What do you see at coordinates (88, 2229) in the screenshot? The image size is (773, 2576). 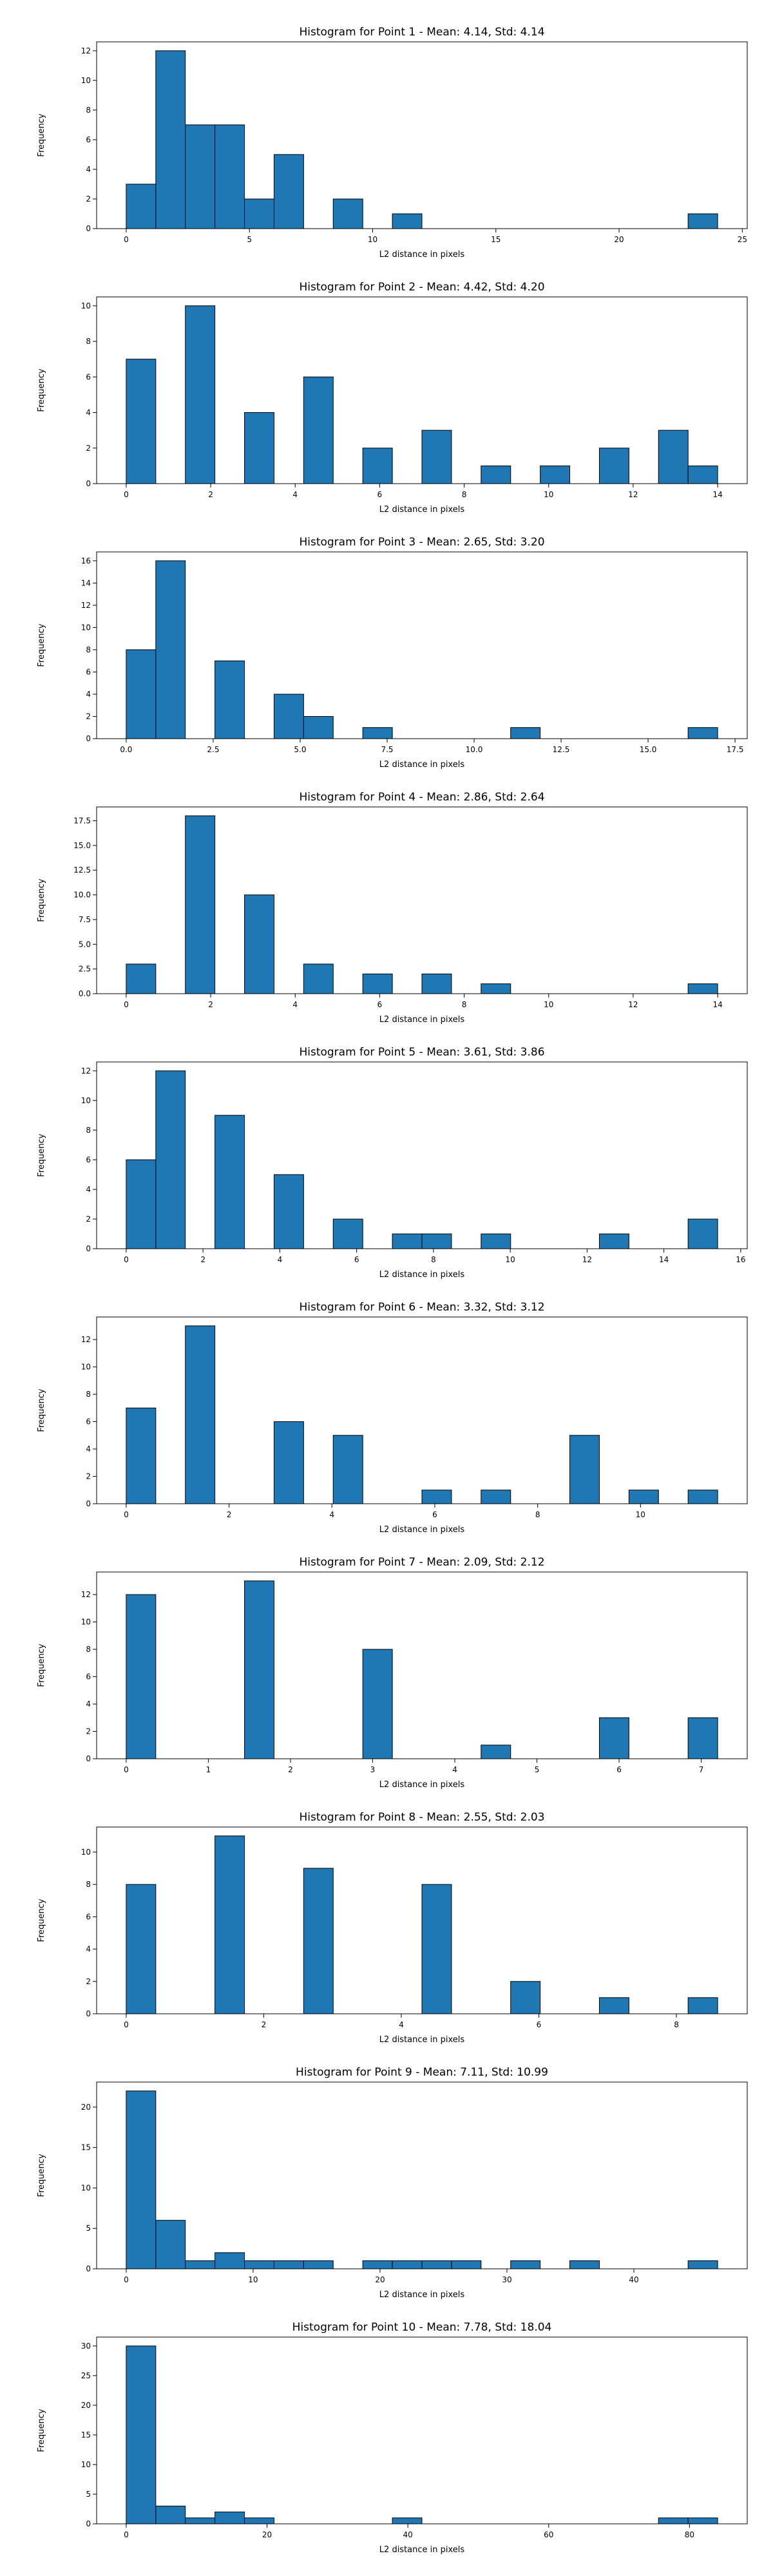 I see `y-tick-label: 5` at bounding box center [88, 2229].